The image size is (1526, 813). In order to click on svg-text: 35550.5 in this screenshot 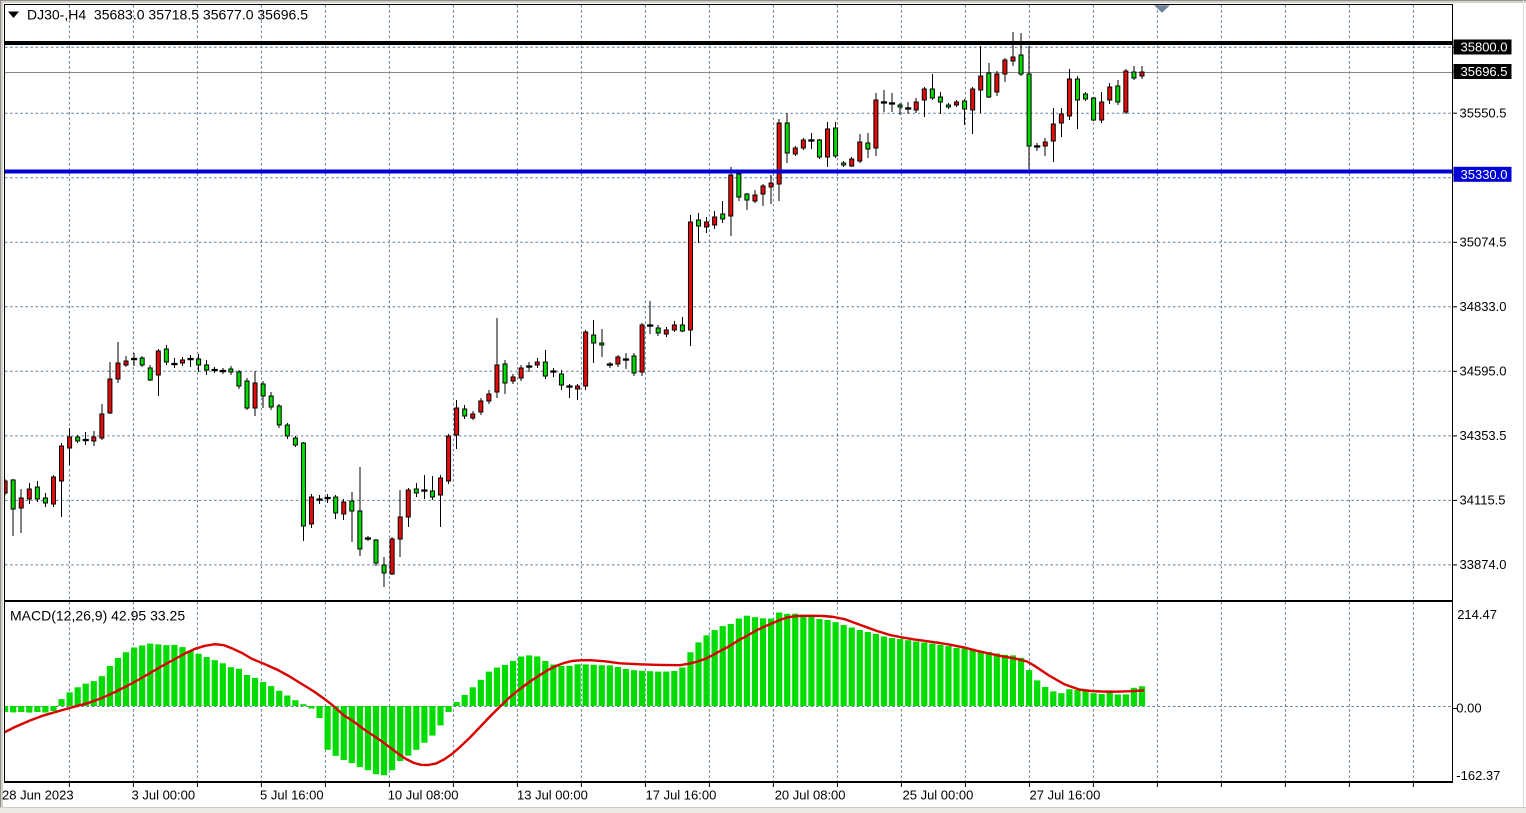, I will do `click(1483, 112)`.